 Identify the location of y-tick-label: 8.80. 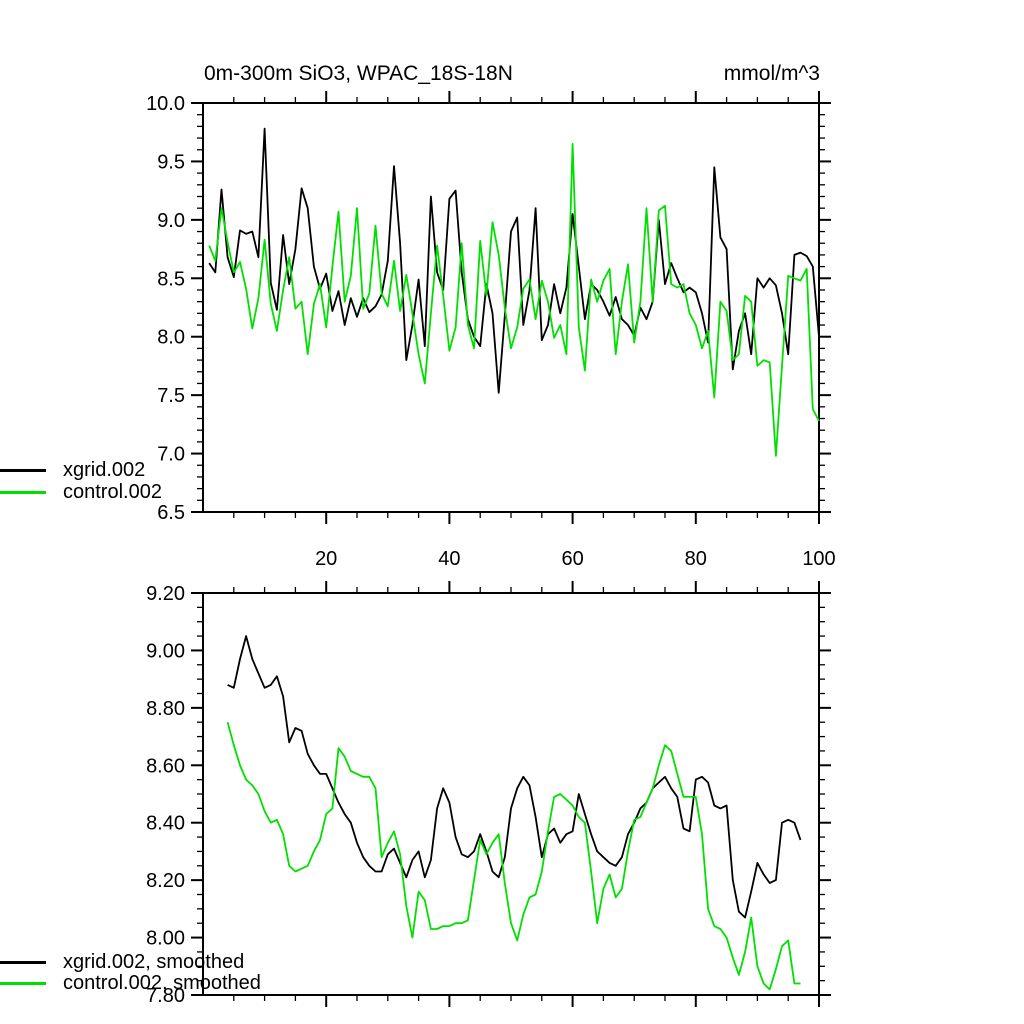
(165, 709).